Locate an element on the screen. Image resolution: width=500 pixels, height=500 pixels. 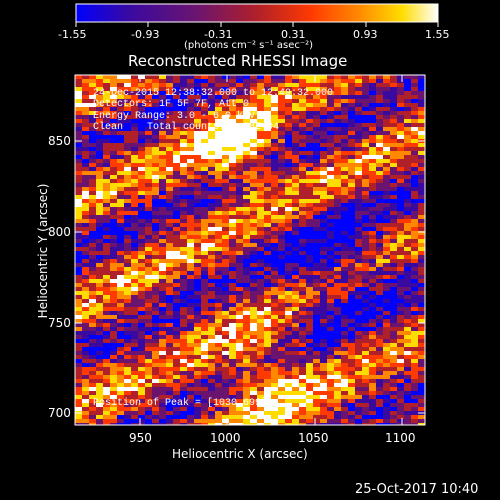
y-axis-title: Heliocentric Y (arcsec) is located at coordinates (43, 251).